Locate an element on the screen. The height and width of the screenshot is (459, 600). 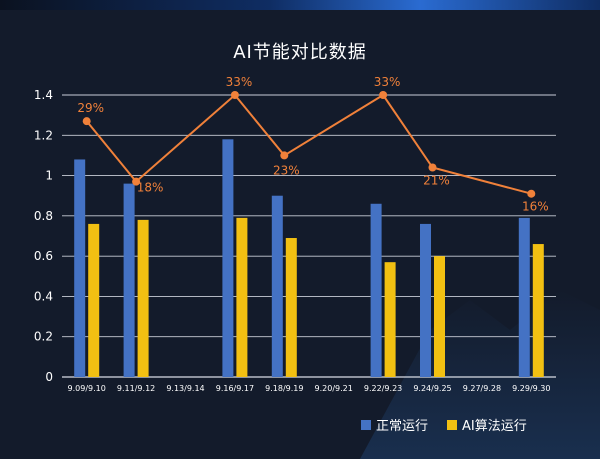
x-tick-label: 9.29/9.30 is located at coordinates (531, 388).